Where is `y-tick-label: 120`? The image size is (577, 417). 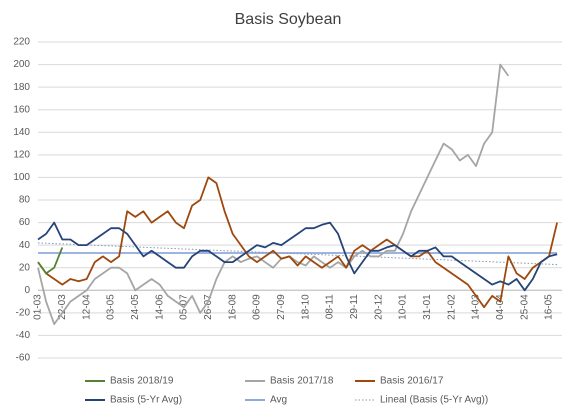
y-tick-label: 120 is located at coordinates (21, 154).